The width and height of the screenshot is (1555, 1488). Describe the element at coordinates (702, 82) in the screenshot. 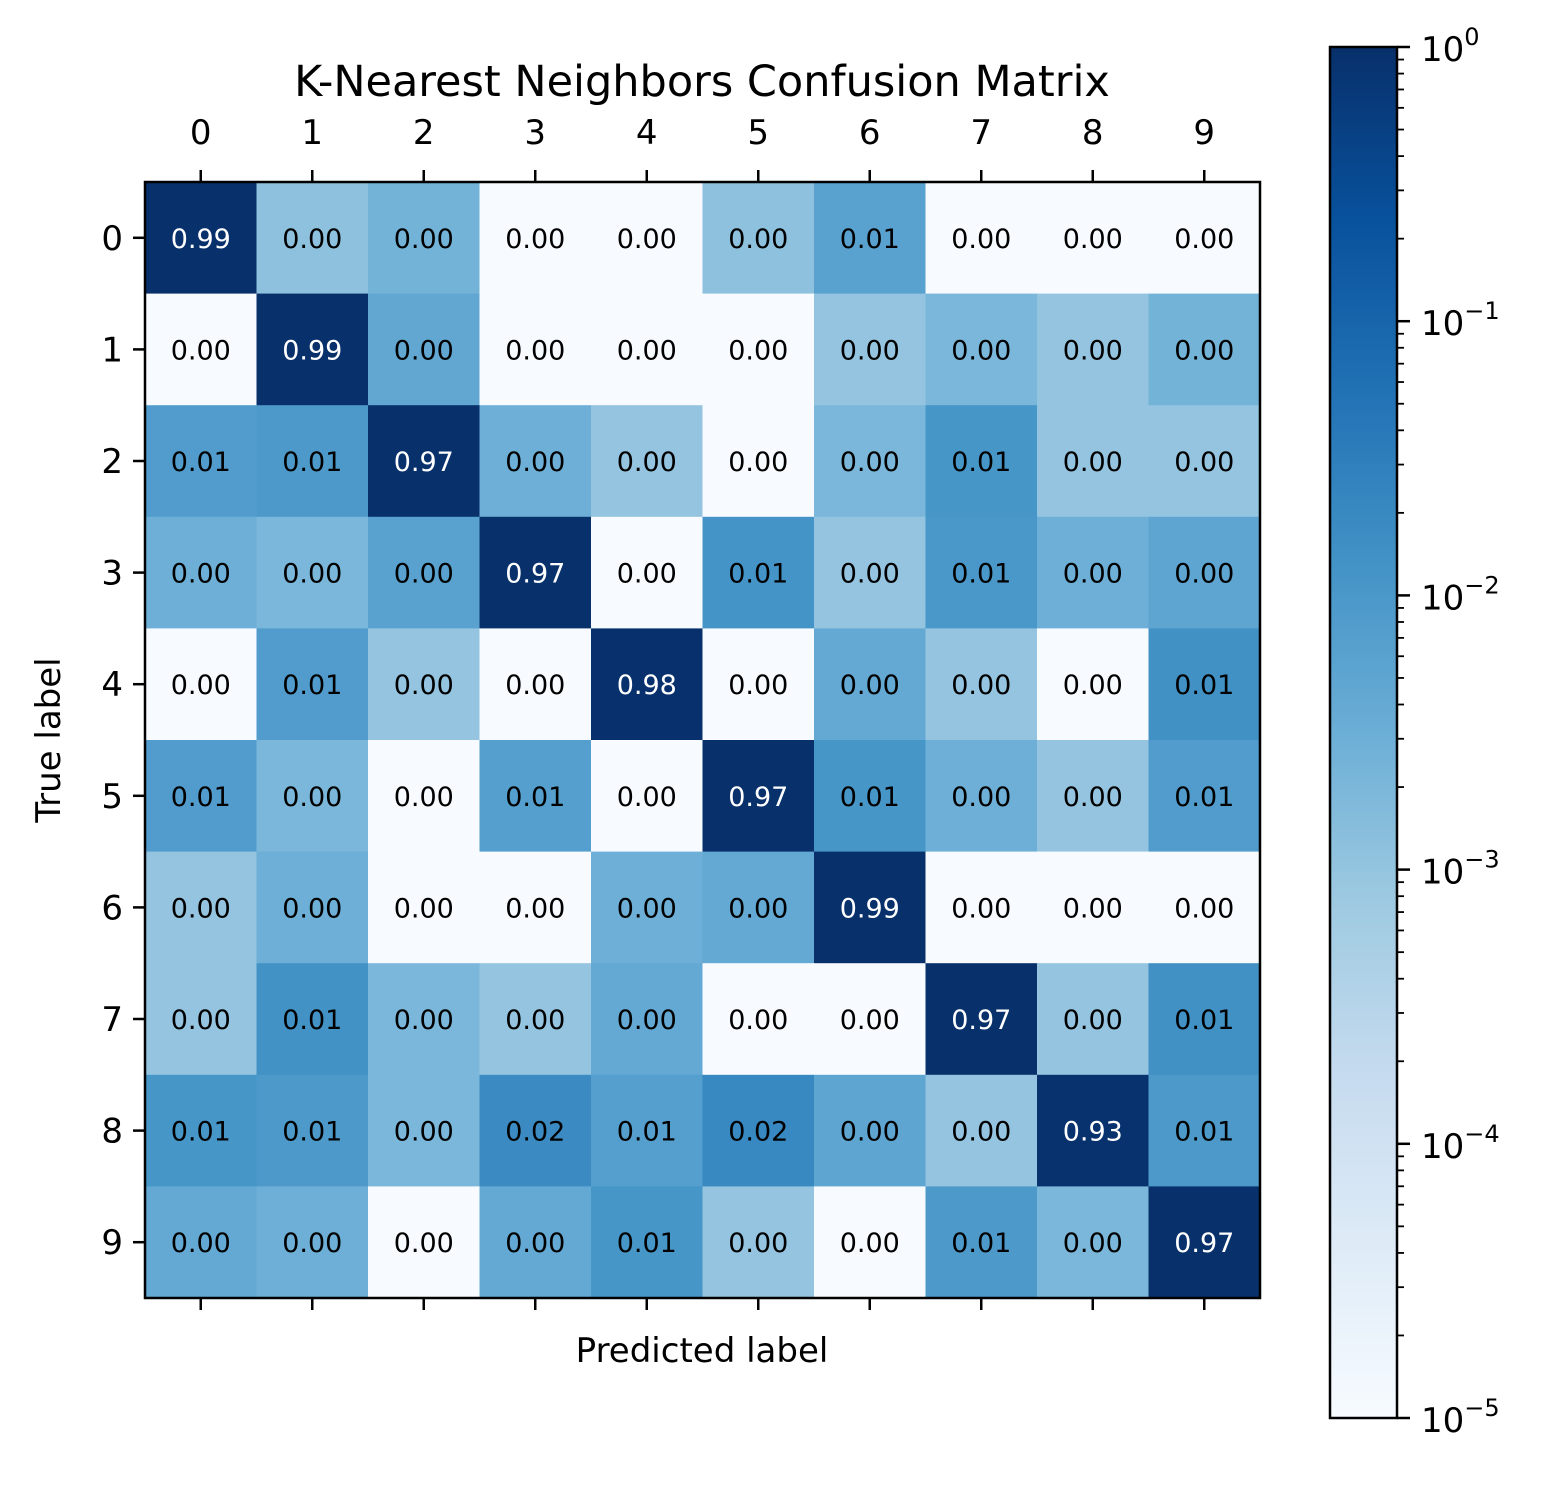

I see `chart-title: K-Nearest Neighbors Confusion Matrix` at that location.